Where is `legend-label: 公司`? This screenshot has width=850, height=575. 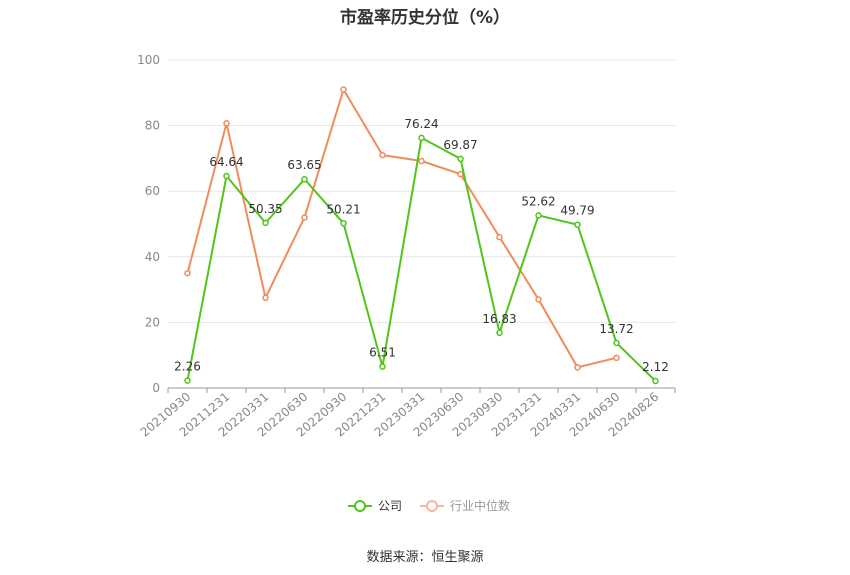 legend-label: 公司 is located at coordinates (390, 506).